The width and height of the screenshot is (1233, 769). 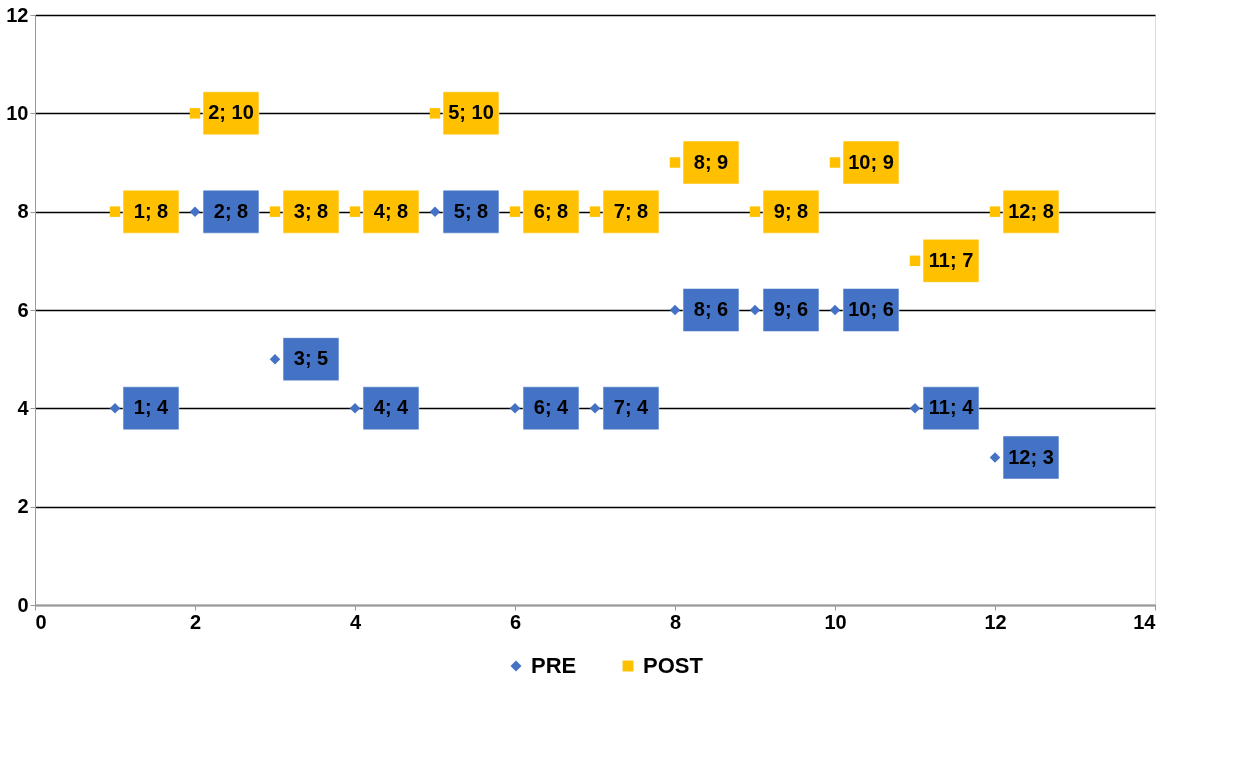 What do you see at coordinates (951, 407) in the screenshot?
I see `data-label: 11; 4` at bounding box center [951, 407].